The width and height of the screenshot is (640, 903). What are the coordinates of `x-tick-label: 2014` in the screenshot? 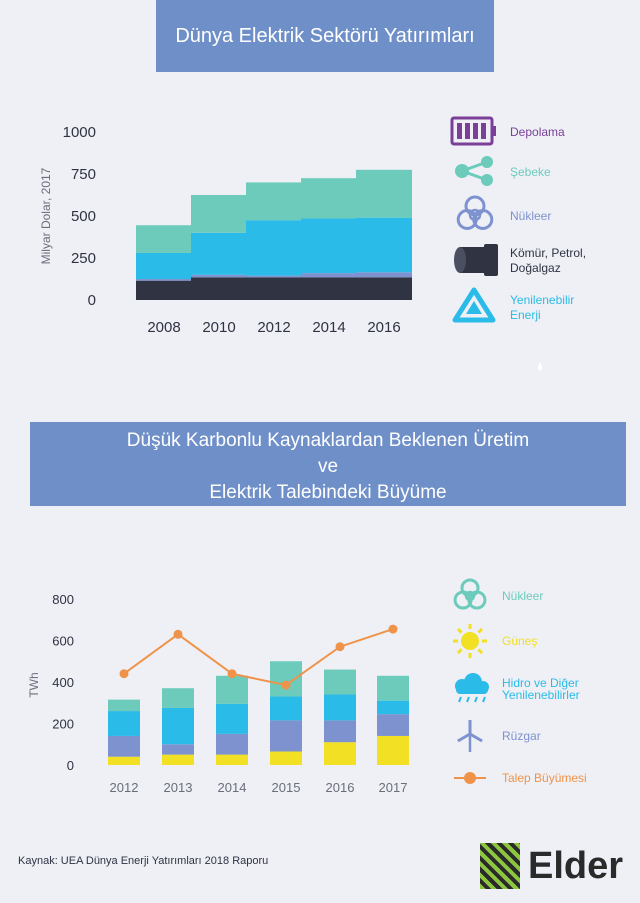 It's located at (328, 327).